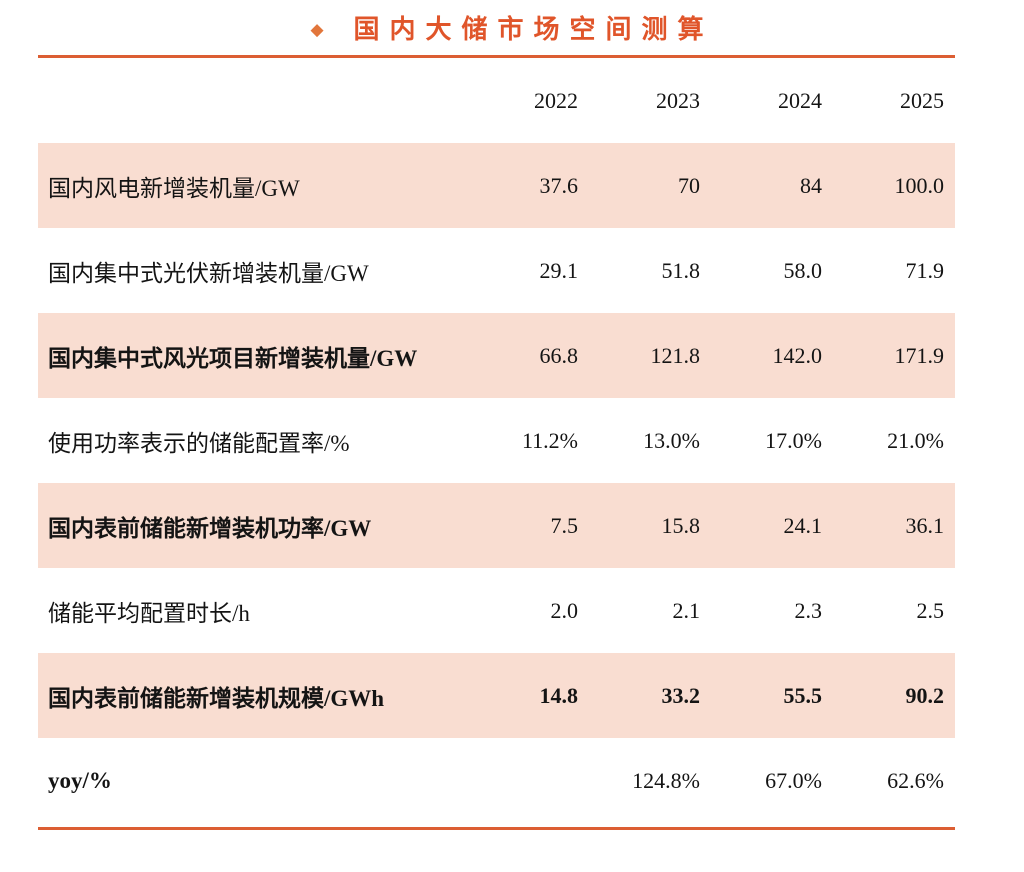  Describe the element at coordinates (925, 270) in the screenshot. I see `row-value: 71.9` at that location.